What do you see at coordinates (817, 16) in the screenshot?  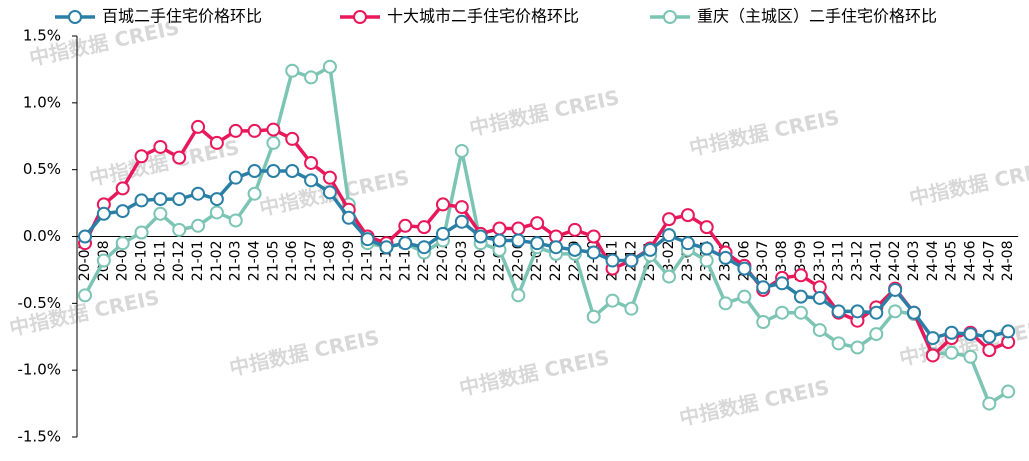 I see `legend-label: 重庆（主城区）二手住宅价格环比` at bounding box center [817, 16].